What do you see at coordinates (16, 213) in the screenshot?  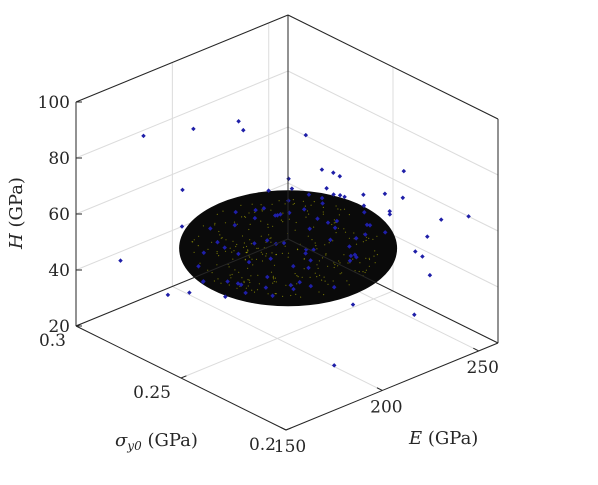 I see `z-axis-label: H (GPa)` at bounding box center [16, 213].